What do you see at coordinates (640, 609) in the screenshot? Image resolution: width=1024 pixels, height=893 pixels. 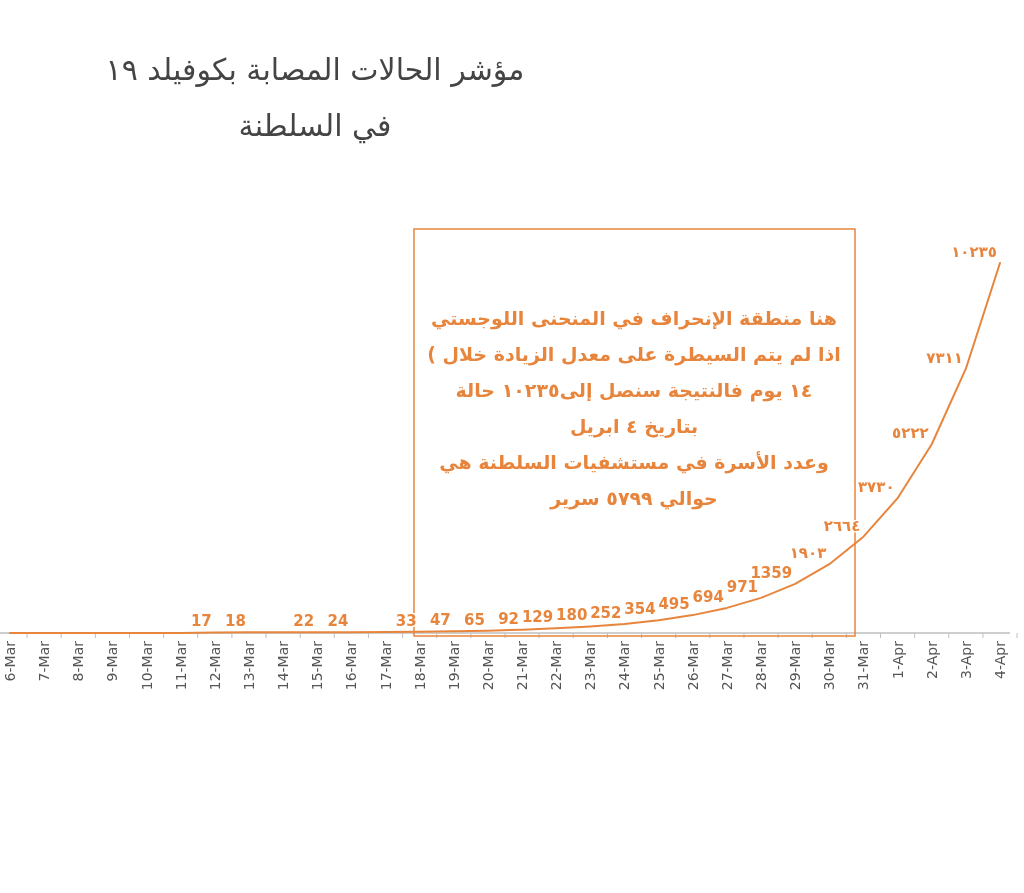 I see `data-label: 354` at bounding box center [640, 609].